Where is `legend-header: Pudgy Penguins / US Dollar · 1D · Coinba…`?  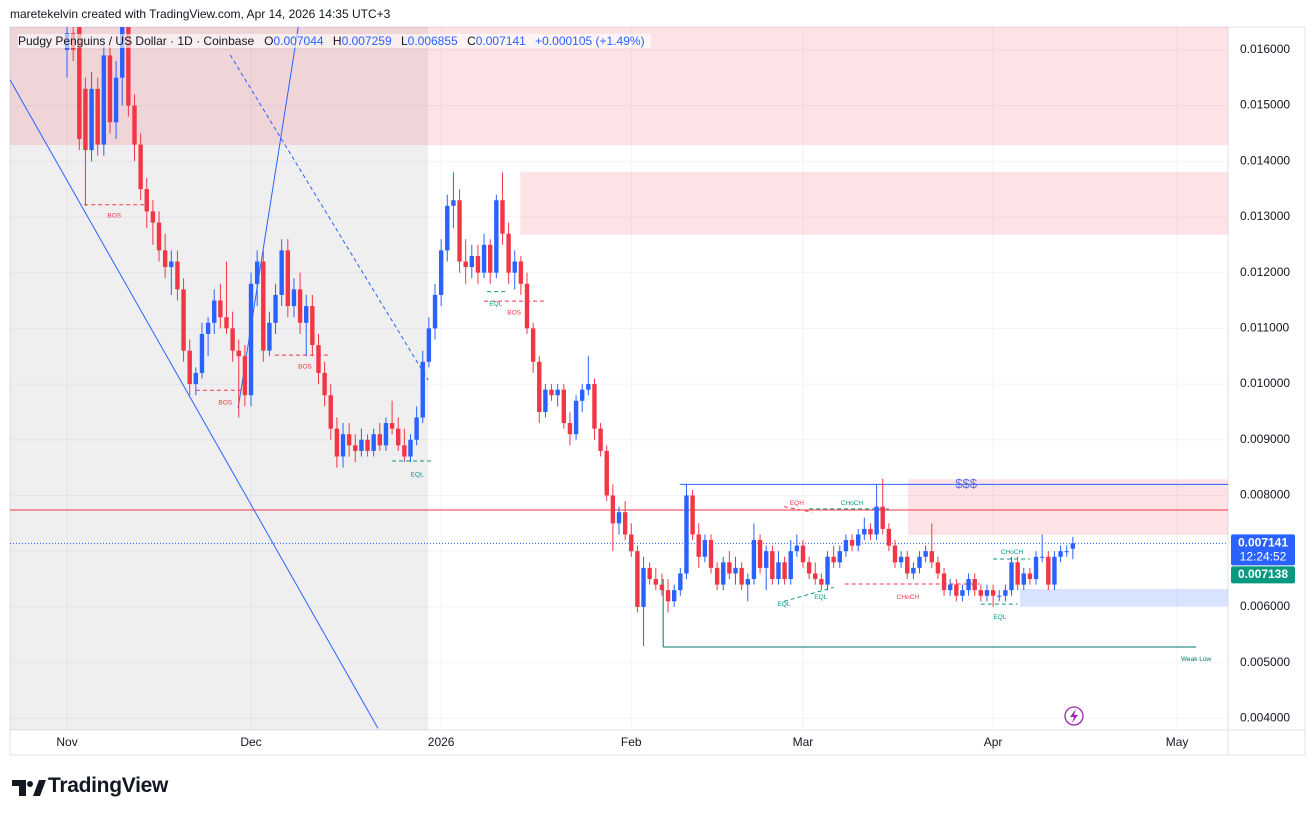 legend-header: Pudgy Penguins / US Dollar · 1D · Coinba… is located at coordinates (334, 41).